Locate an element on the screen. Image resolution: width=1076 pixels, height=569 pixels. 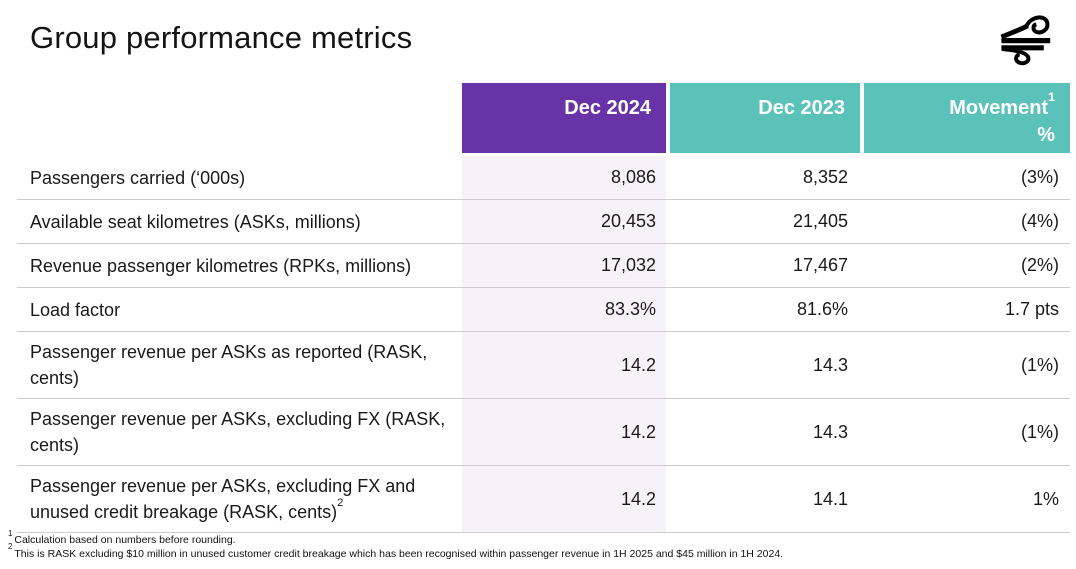
column-header-dec-2023: Dec 2023 is located at coordinates (765, 118).